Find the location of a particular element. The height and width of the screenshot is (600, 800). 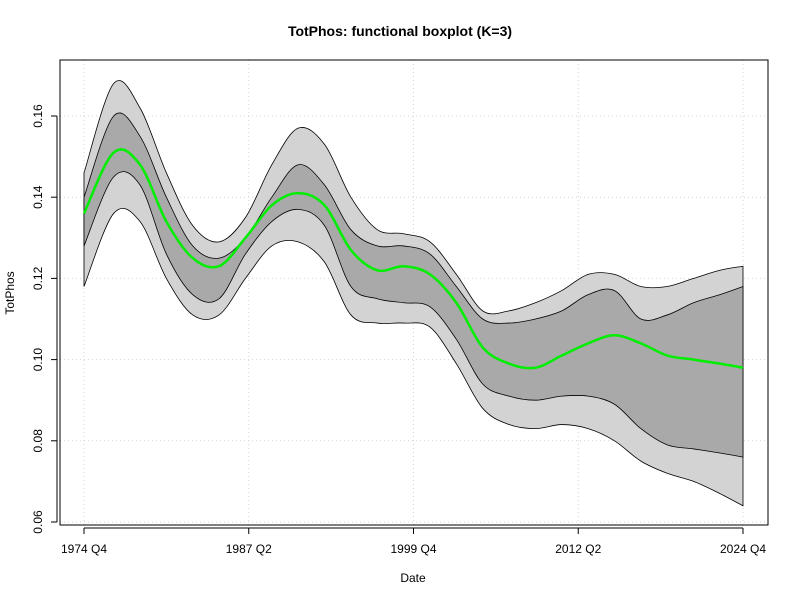

x-axis-label: Date is located at coordinates (413, 578).